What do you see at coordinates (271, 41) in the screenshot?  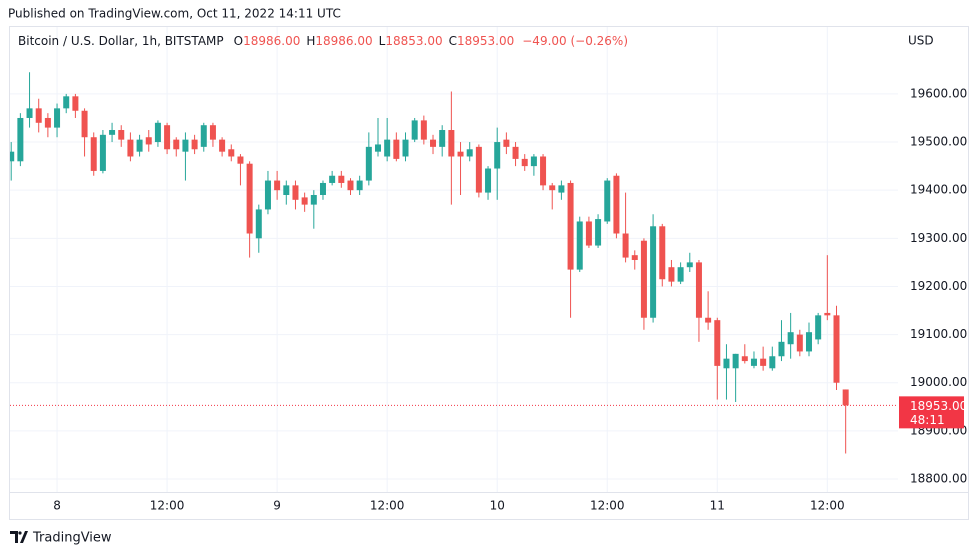 I see `ohlc-value: 18986.00` at bounding box center [271, 41].